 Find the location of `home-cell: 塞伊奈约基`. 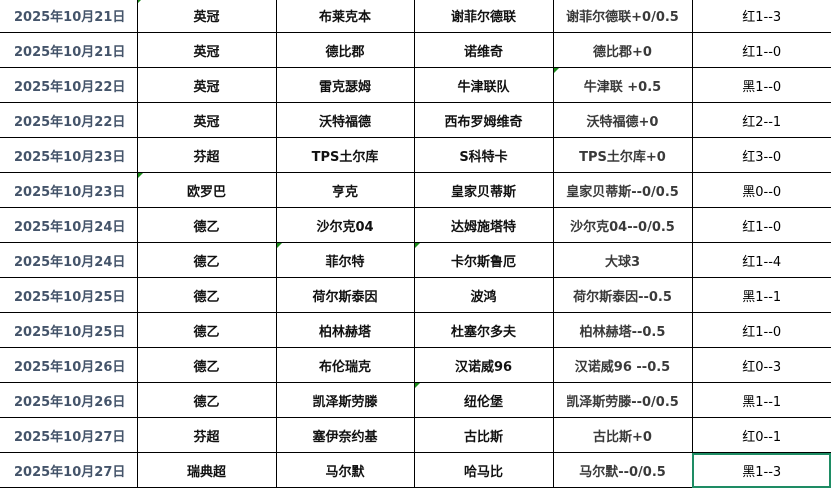

home-cell: 塞伊奈约基 is located at coordinates (345, 435).